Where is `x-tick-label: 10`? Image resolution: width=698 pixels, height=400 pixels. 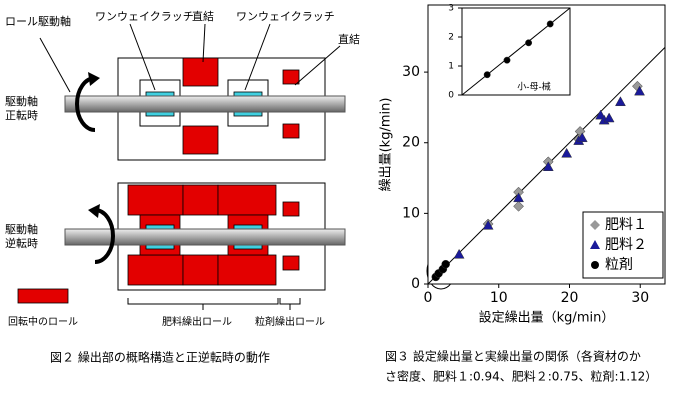 x-tick-label: 10 is located at coordinates (499, 298).